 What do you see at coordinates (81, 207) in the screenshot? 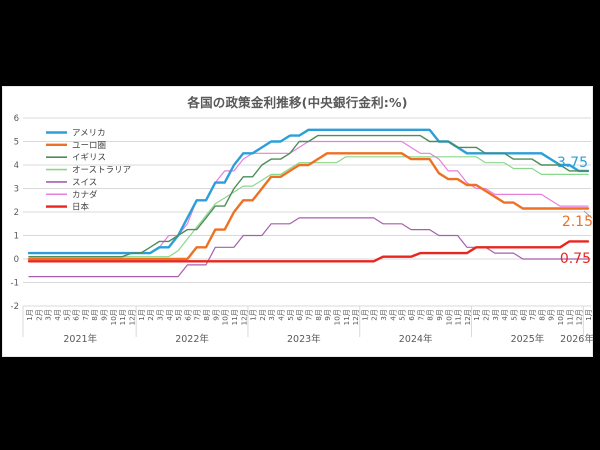
I see `legend-label-日本: 日本` at bounding box center [81, 207].